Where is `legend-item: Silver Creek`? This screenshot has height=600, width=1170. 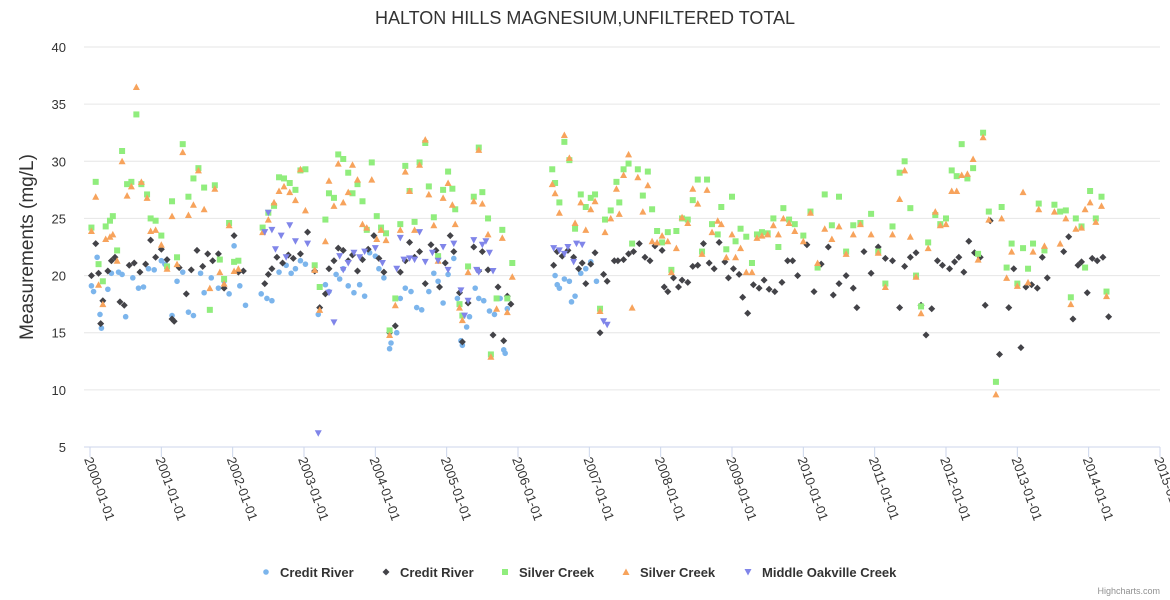 legend-item: Silver Creek is located at coordinates (548, 572).